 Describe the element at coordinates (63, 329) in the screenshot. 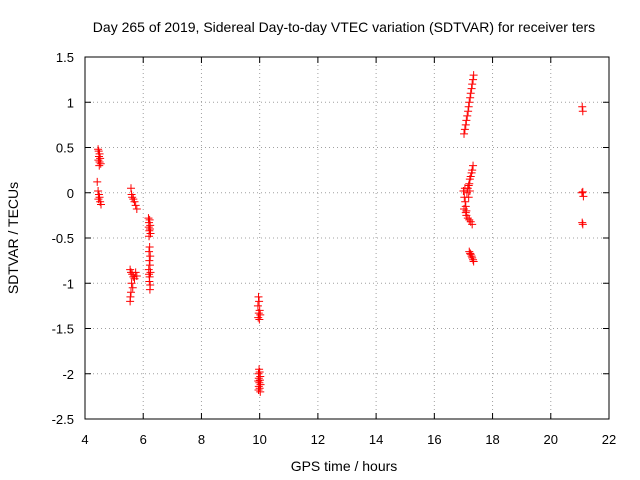

I see `y-tick-label: -1.5` at that location.